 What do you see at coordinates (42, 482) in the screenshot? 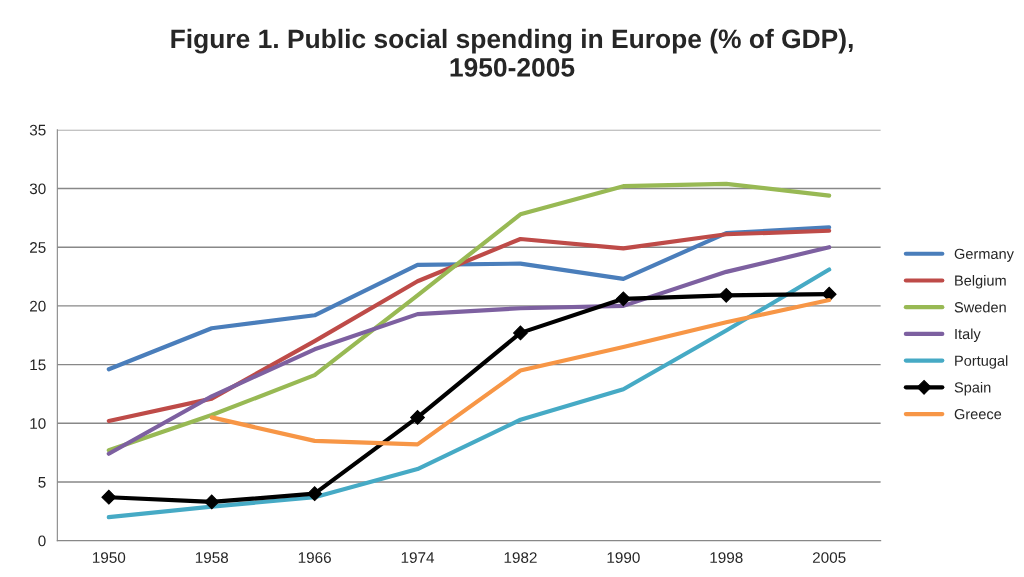
I see `y-tick-label: 5` at bounding box center [42, 482].